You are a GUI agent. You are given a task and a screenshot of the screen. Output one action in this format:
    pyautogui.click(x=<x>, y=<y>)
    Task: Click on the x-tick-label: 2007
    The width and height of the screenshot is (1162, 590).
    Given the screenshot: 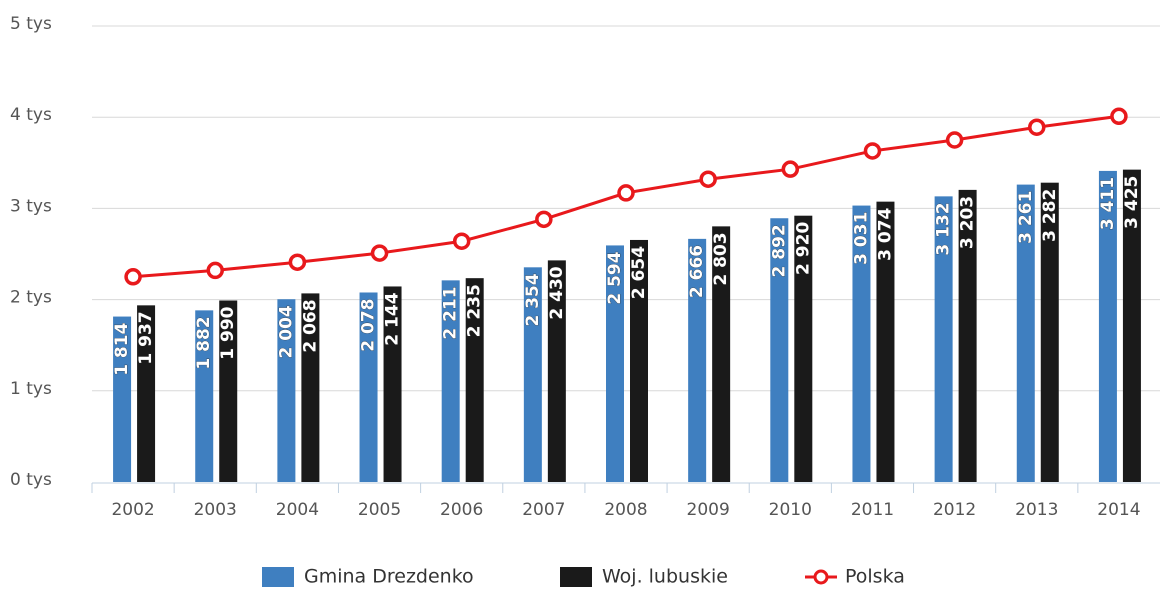 What is the action you would take?
    pyautogui.click(x=543, y=510)
    